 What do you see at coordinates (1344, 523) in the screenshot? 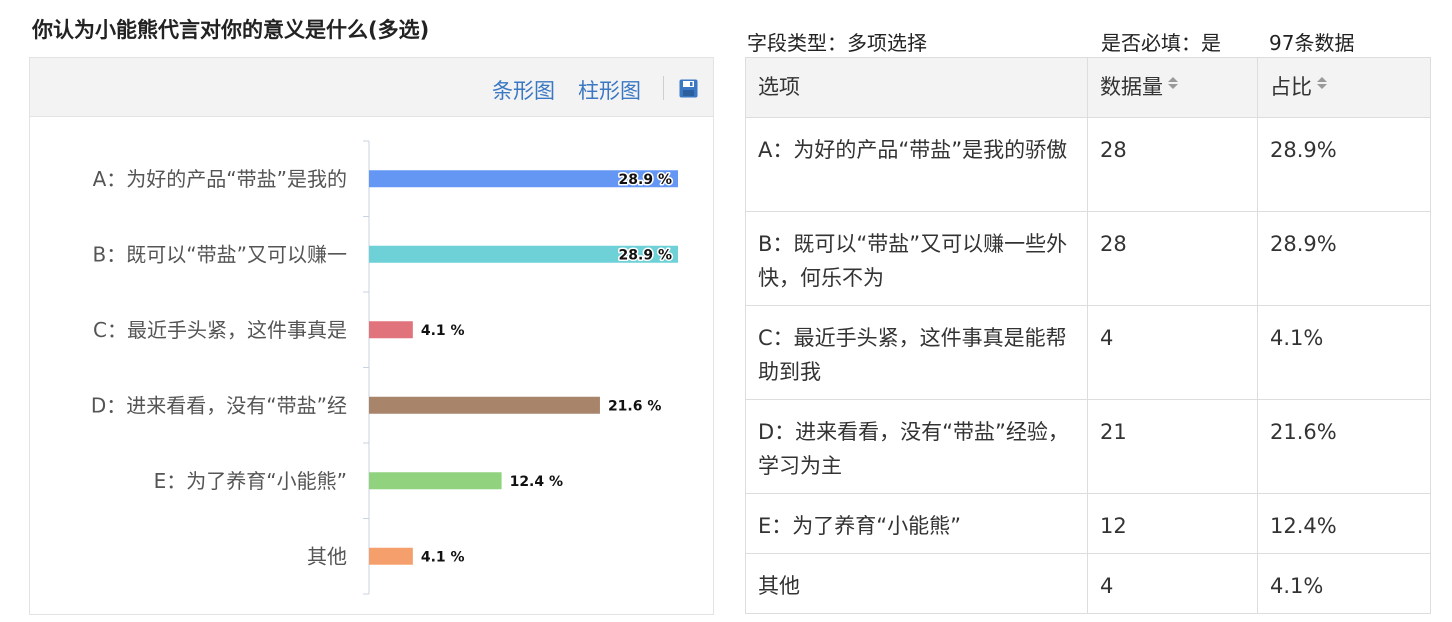
I see `percent-cell: 12.4%` at bounding box center [1344, 523].